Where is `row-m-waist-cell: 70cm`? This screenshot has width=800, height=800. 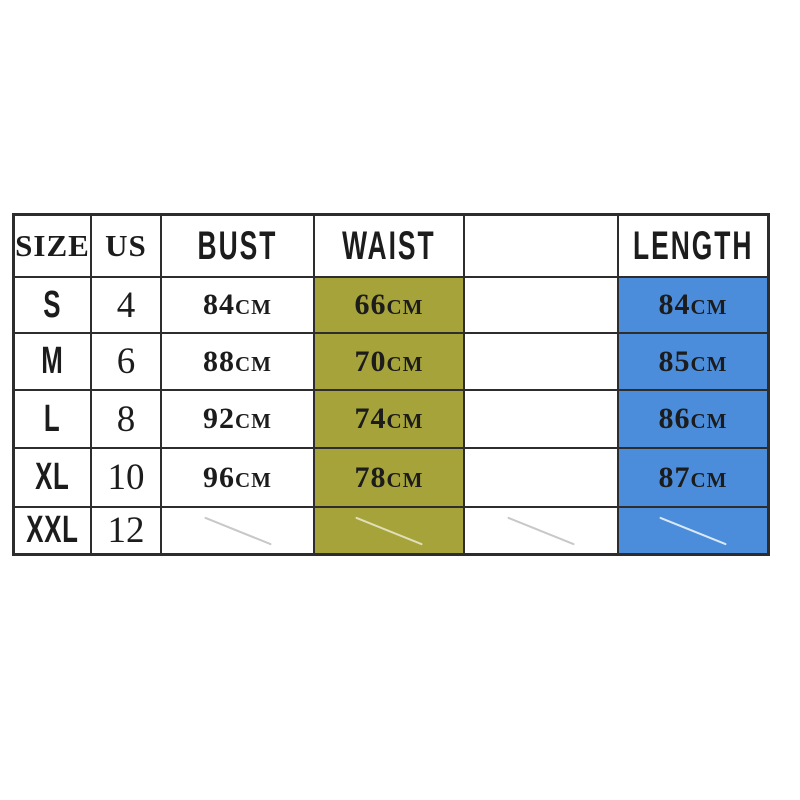
row-m-waist-cell: 70cm is located at coordinates (390, 362).